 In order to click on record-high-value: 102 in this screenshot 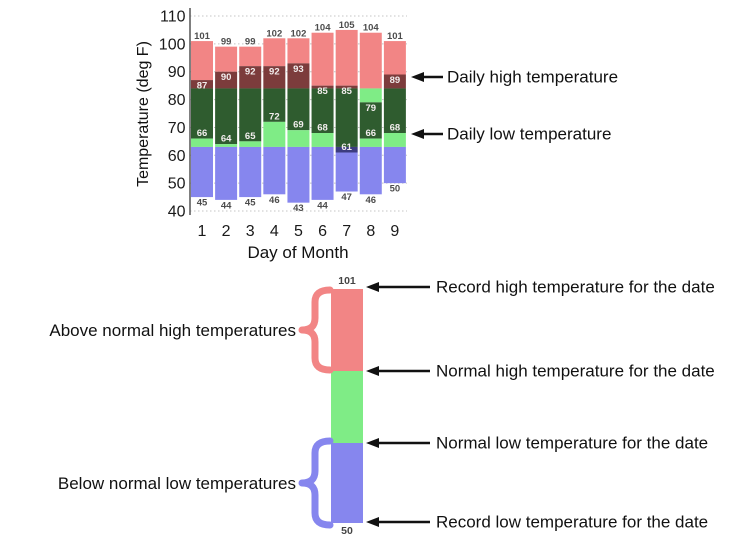, I will do `click(274, 33)`.